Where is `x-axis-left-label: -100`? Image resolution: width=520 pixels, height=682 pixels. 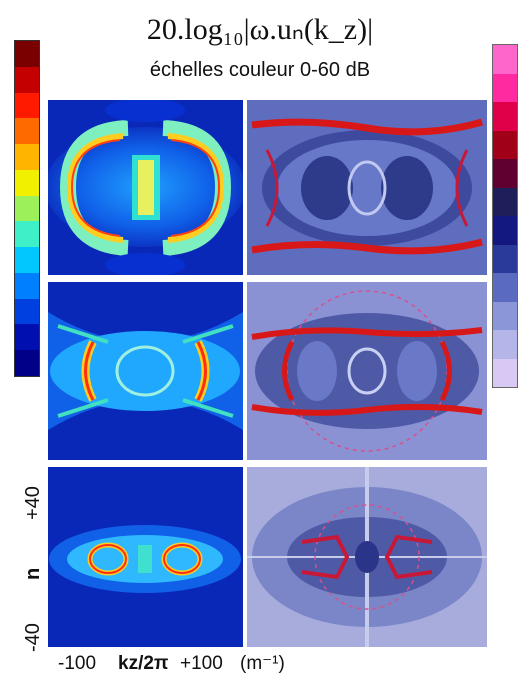
x-axis-left-label: -100 is located at coordinates (77, 663).